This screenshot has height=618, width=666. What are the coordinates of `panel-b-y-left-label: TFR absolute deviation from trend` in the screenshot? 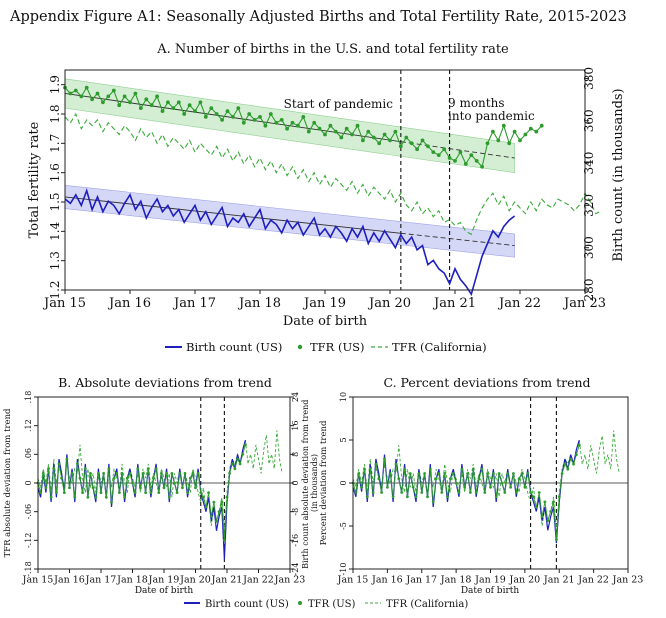 It's located at (8, 483).